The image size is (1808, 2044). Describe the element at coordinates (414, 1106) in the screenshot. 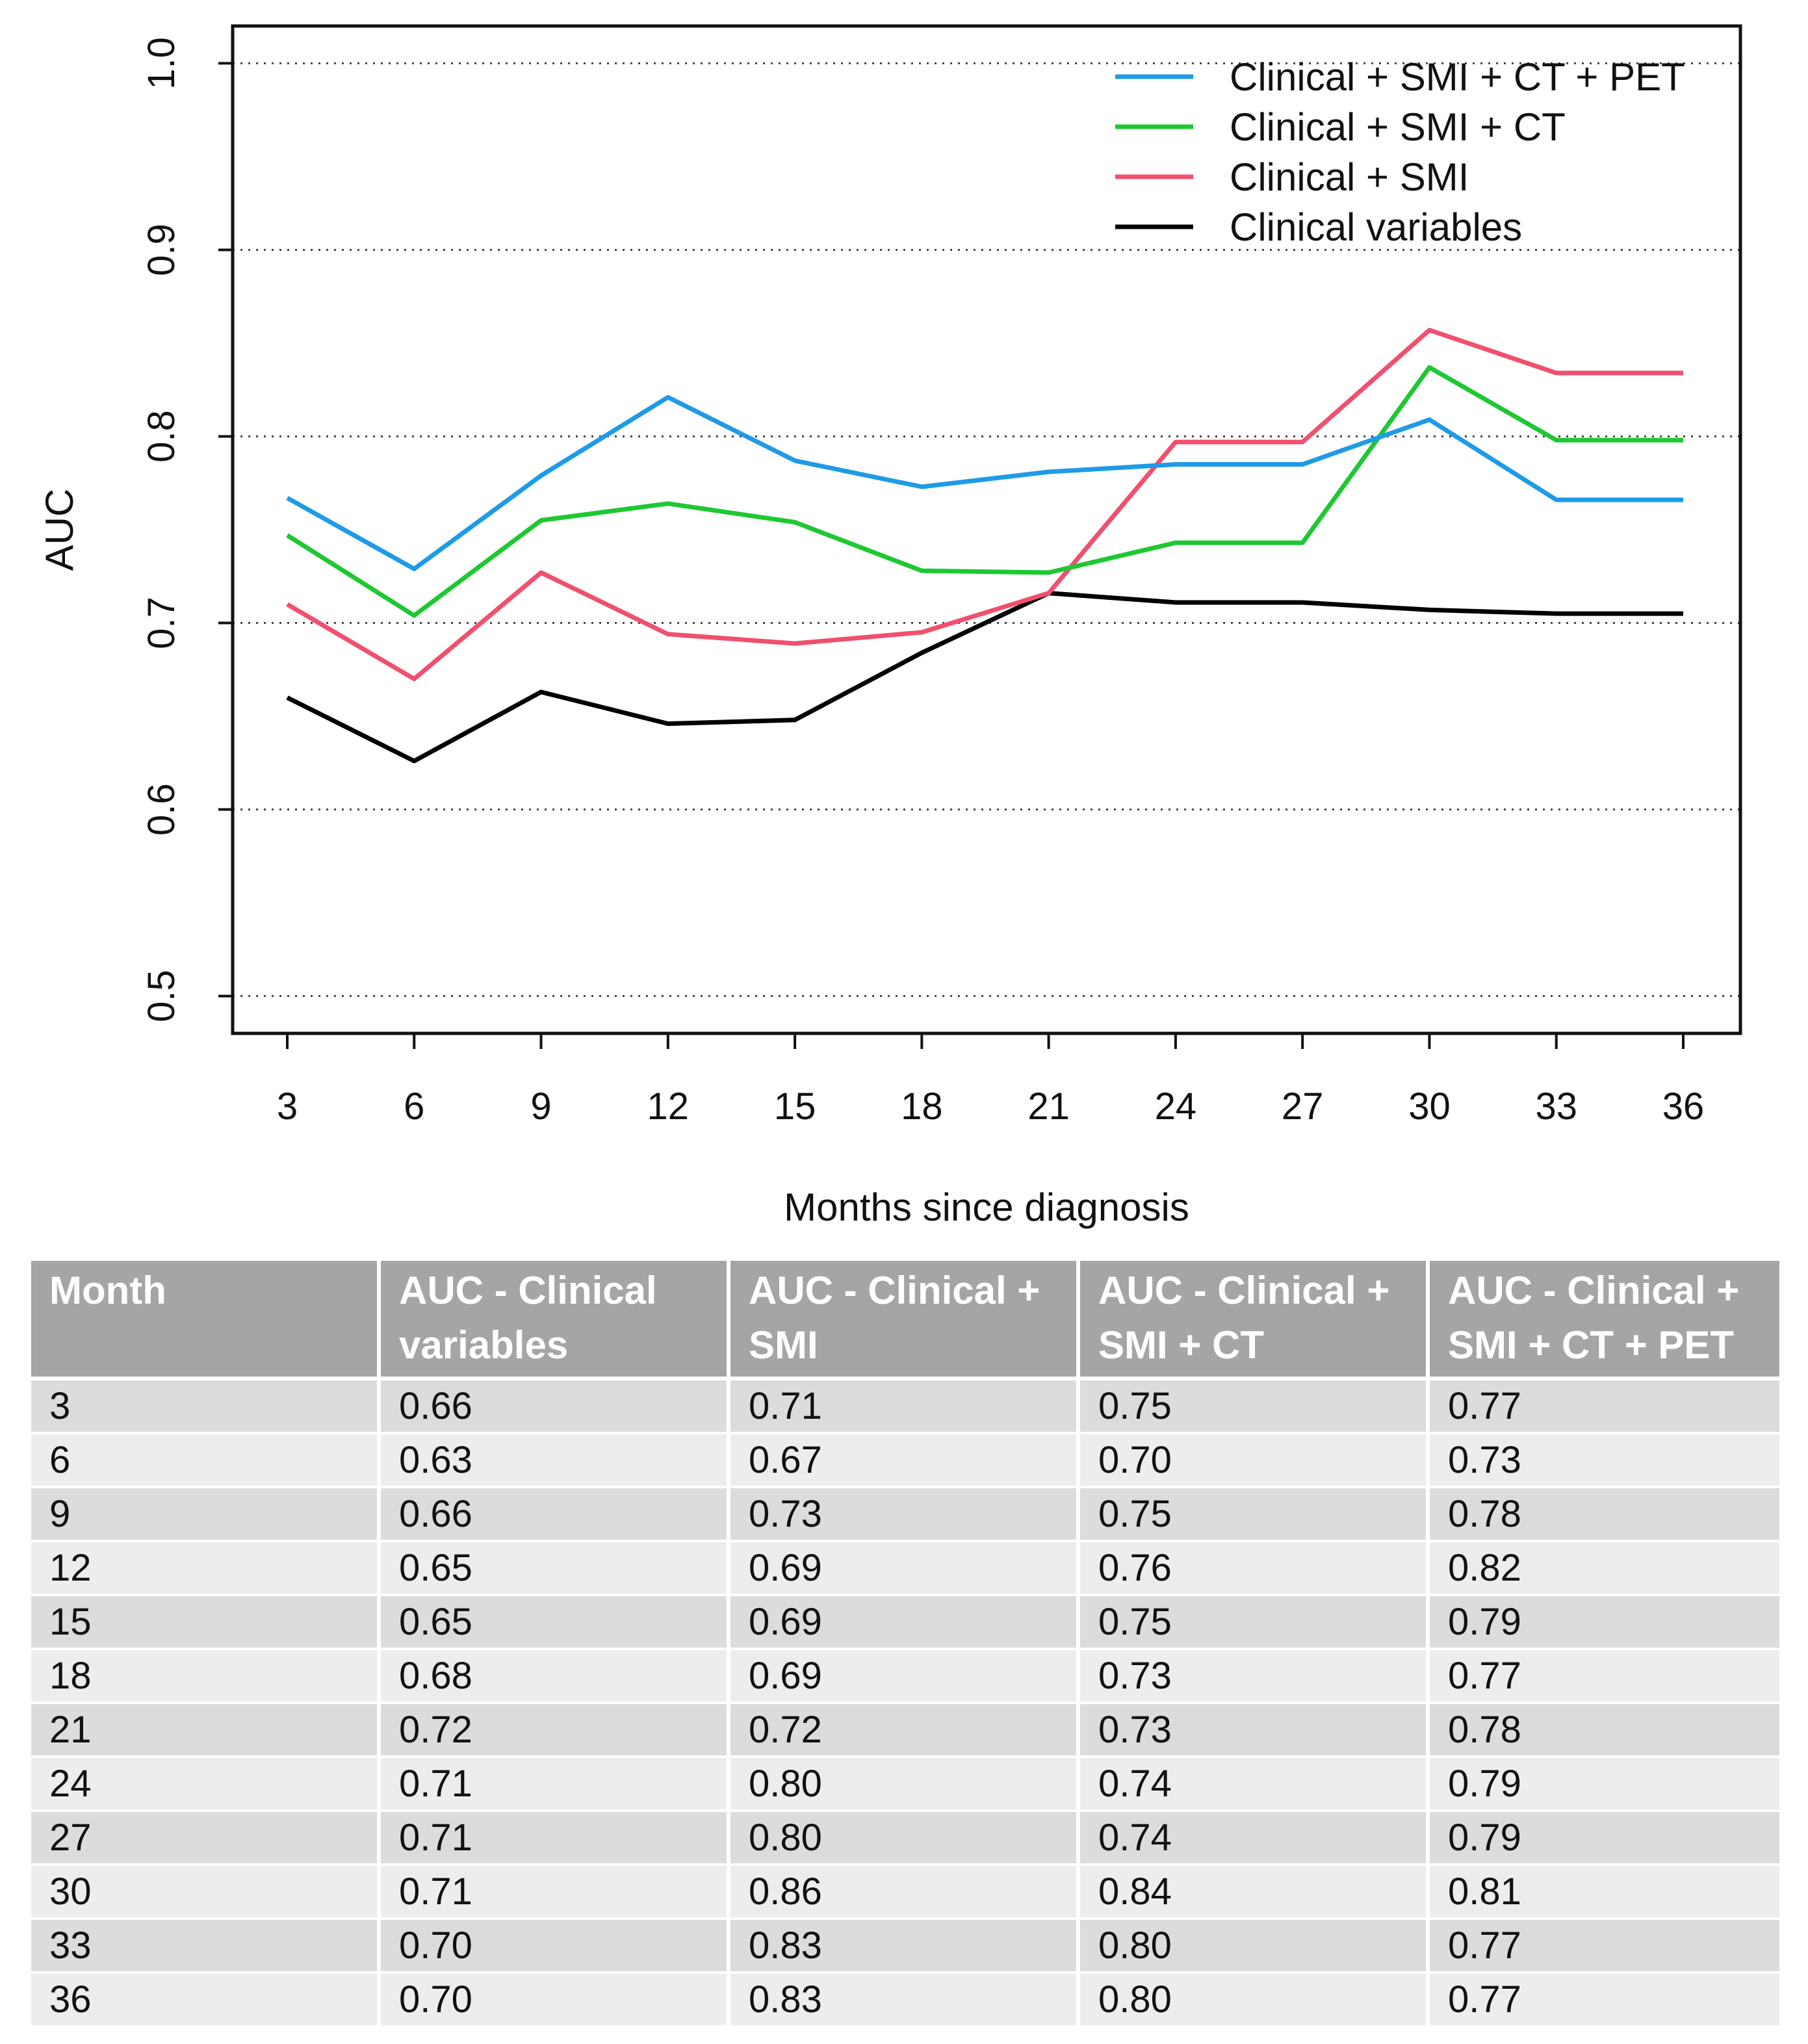

I see `x-tick-label: 6` at that location.